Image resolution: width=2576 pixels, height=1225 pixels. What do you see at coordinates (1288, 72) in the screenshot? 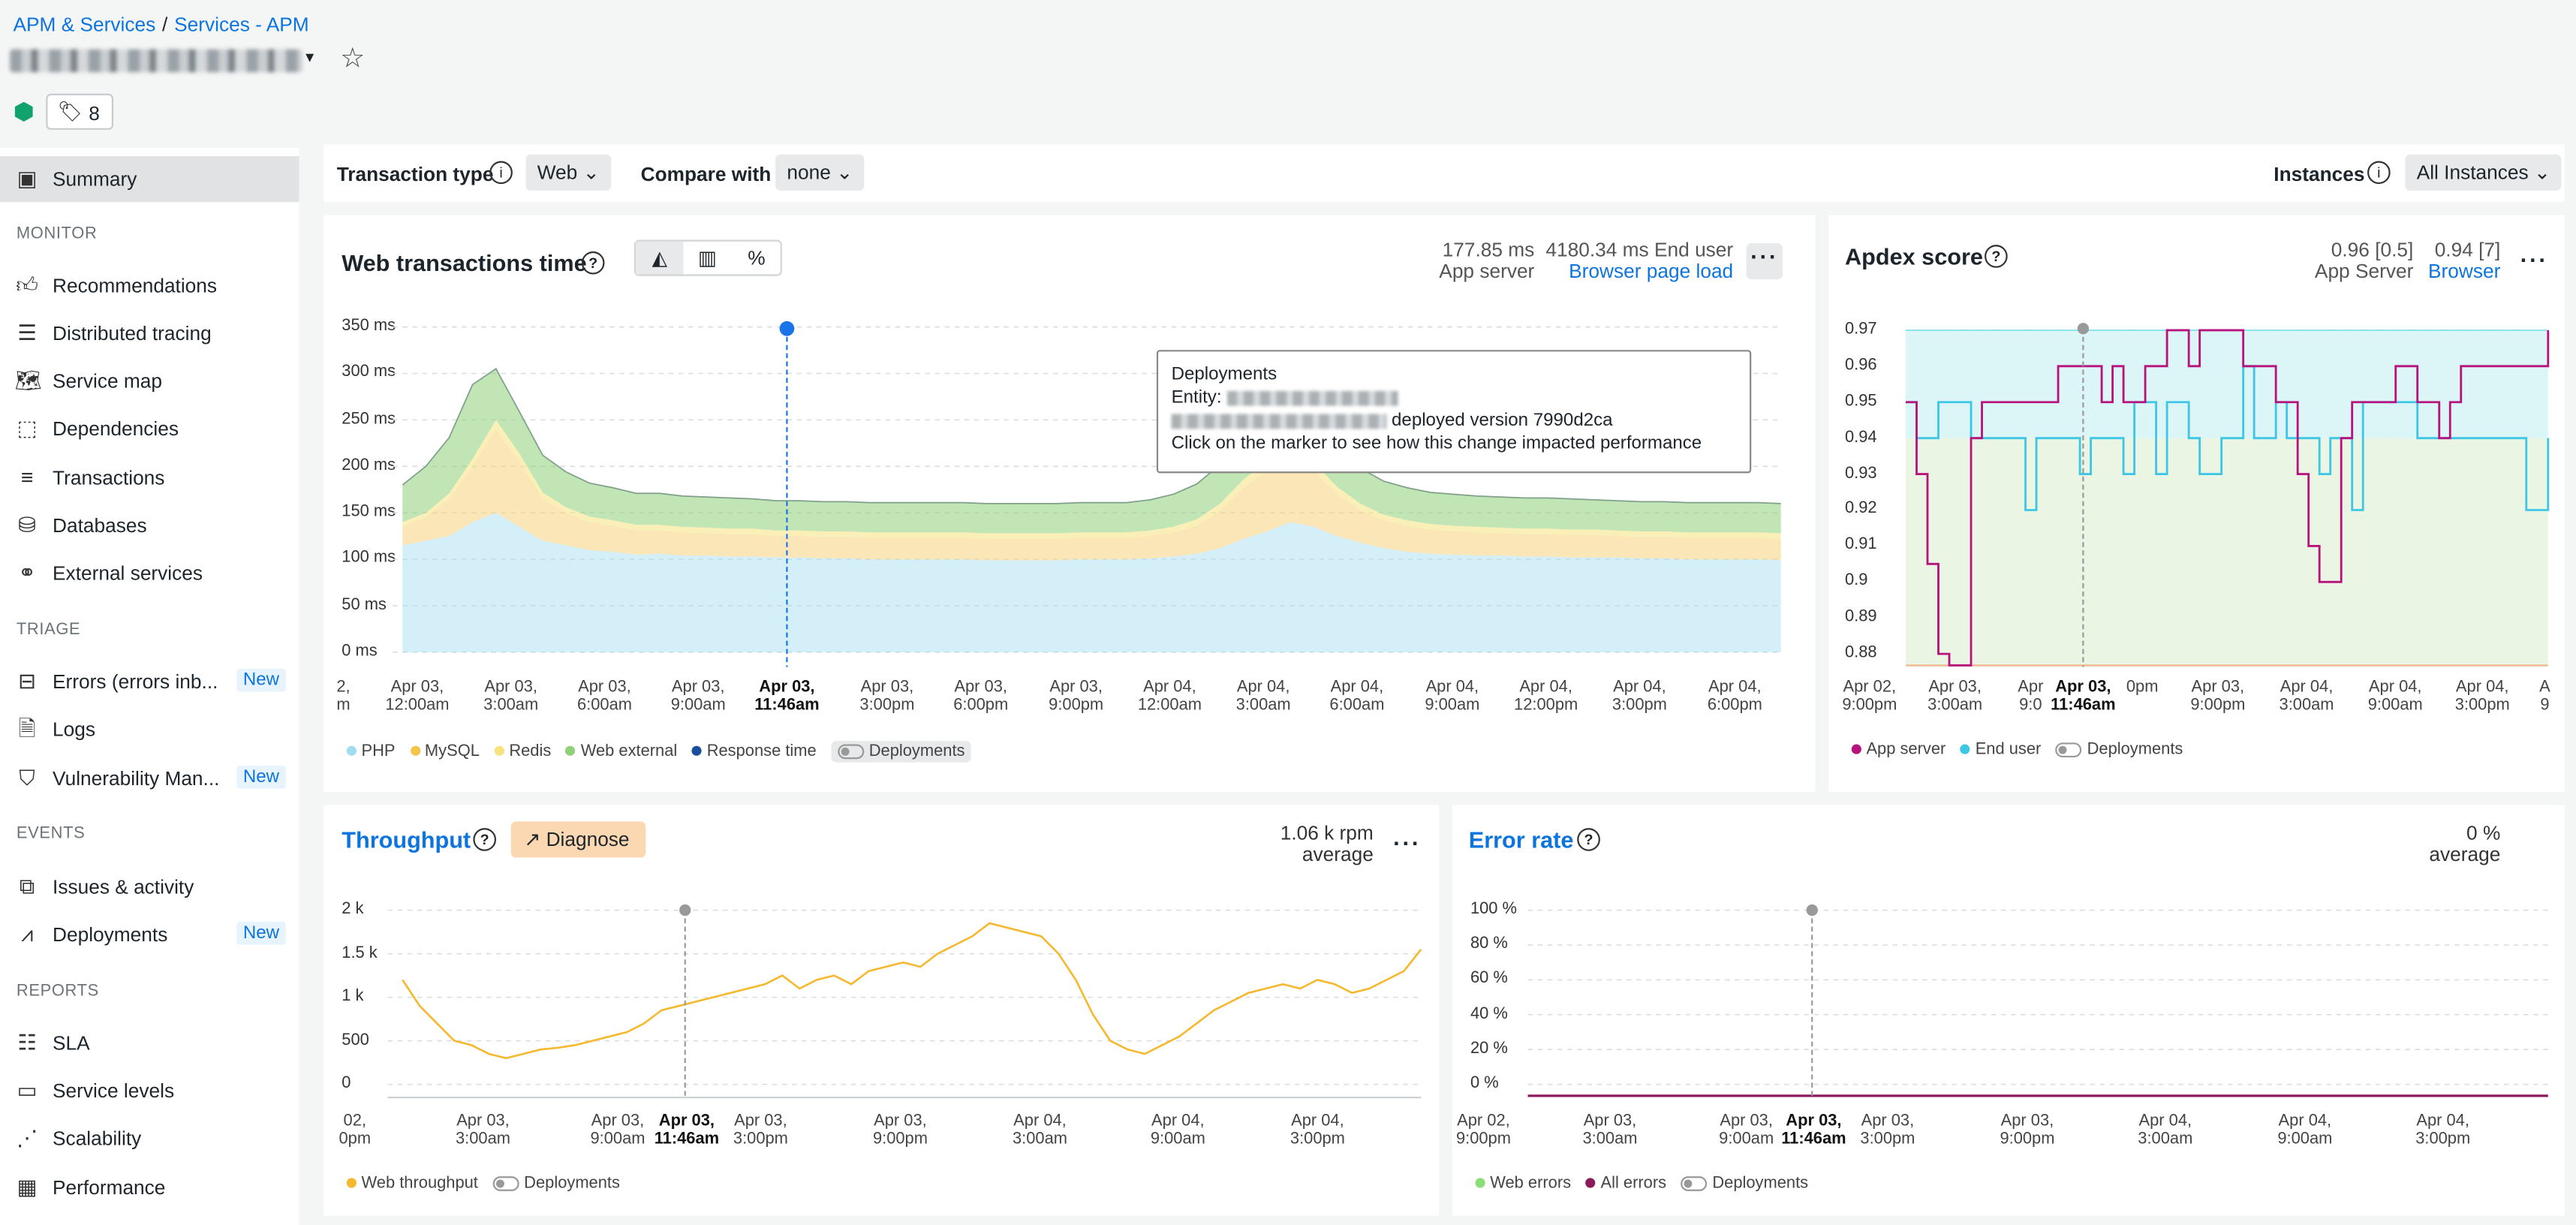
I see `page-header: APM & Services / Services - APM ▾ ☆ 🏷︎ 8` at bounding box center [1288, 72].